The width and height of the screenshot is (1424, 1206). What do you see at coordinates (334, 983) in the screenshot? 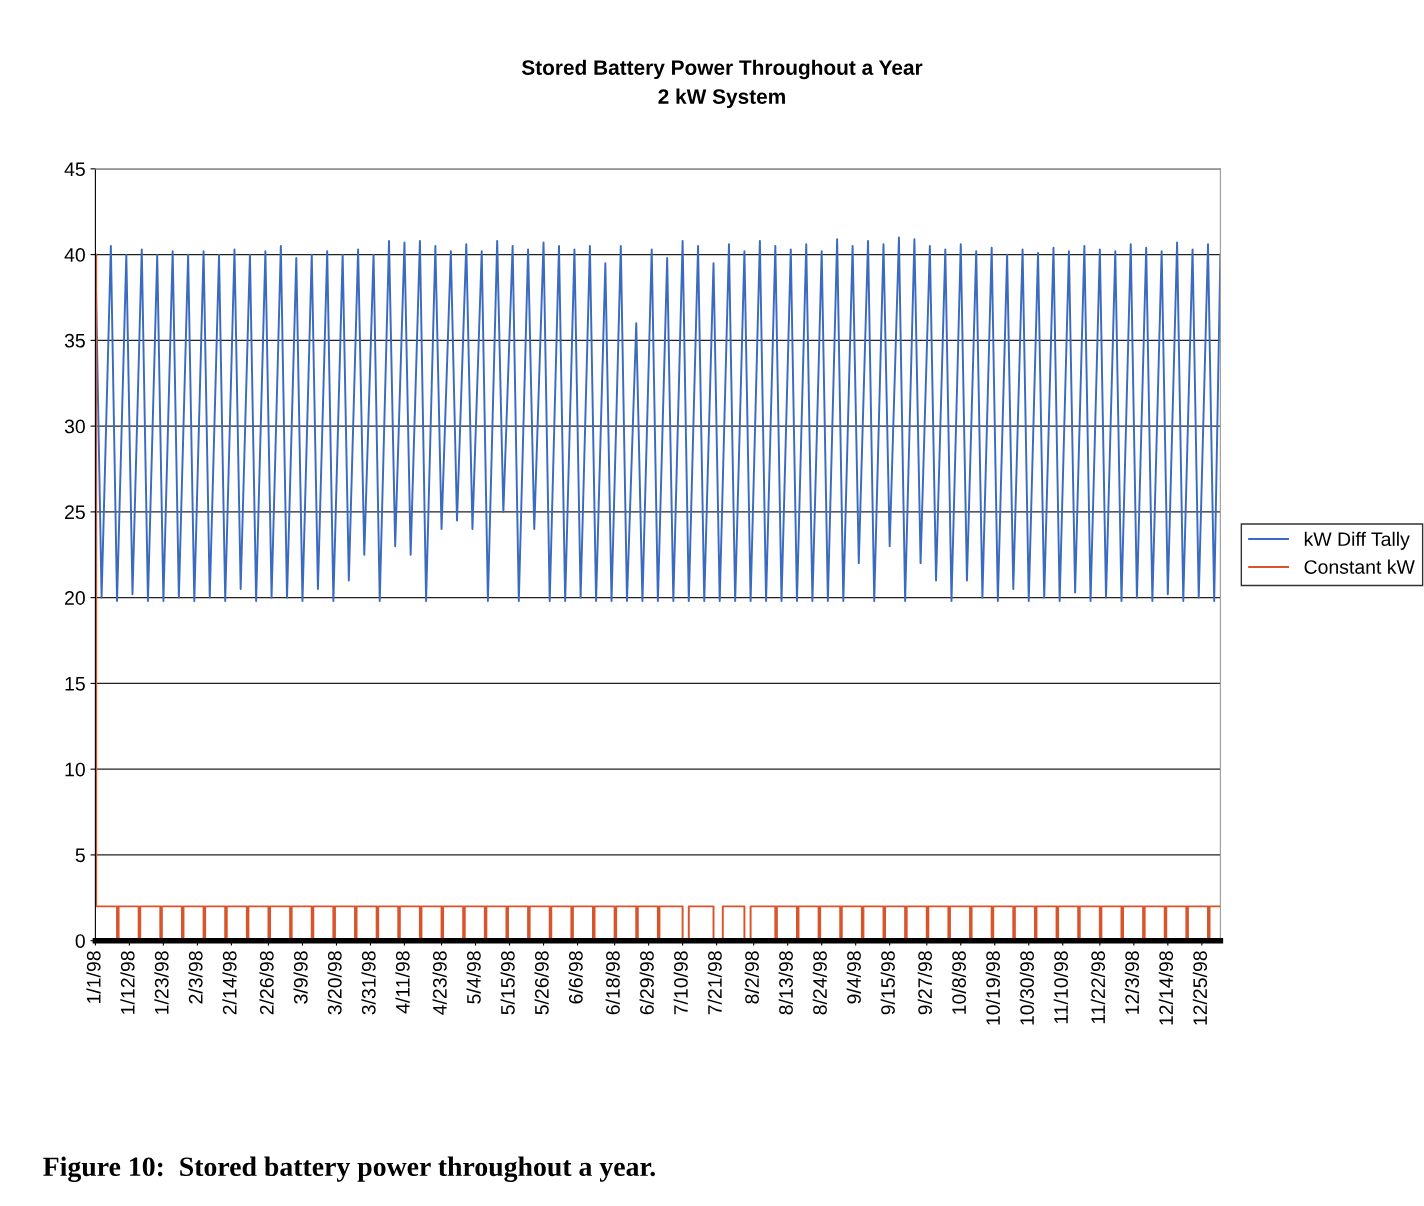
I see `x-tick-label: 3/20/98` at bounding box center [334, 983].